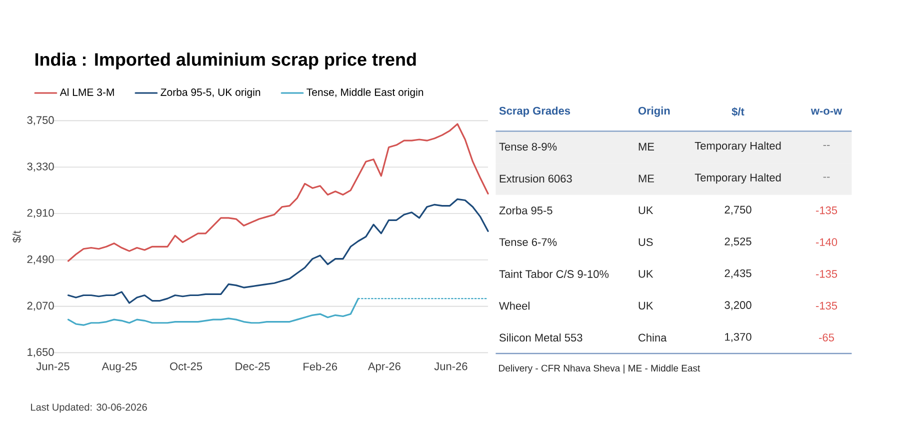 The width and height of the screenshot is (900, 426). I want to click on x-tick-label: Oct-25, so click(186, 366).